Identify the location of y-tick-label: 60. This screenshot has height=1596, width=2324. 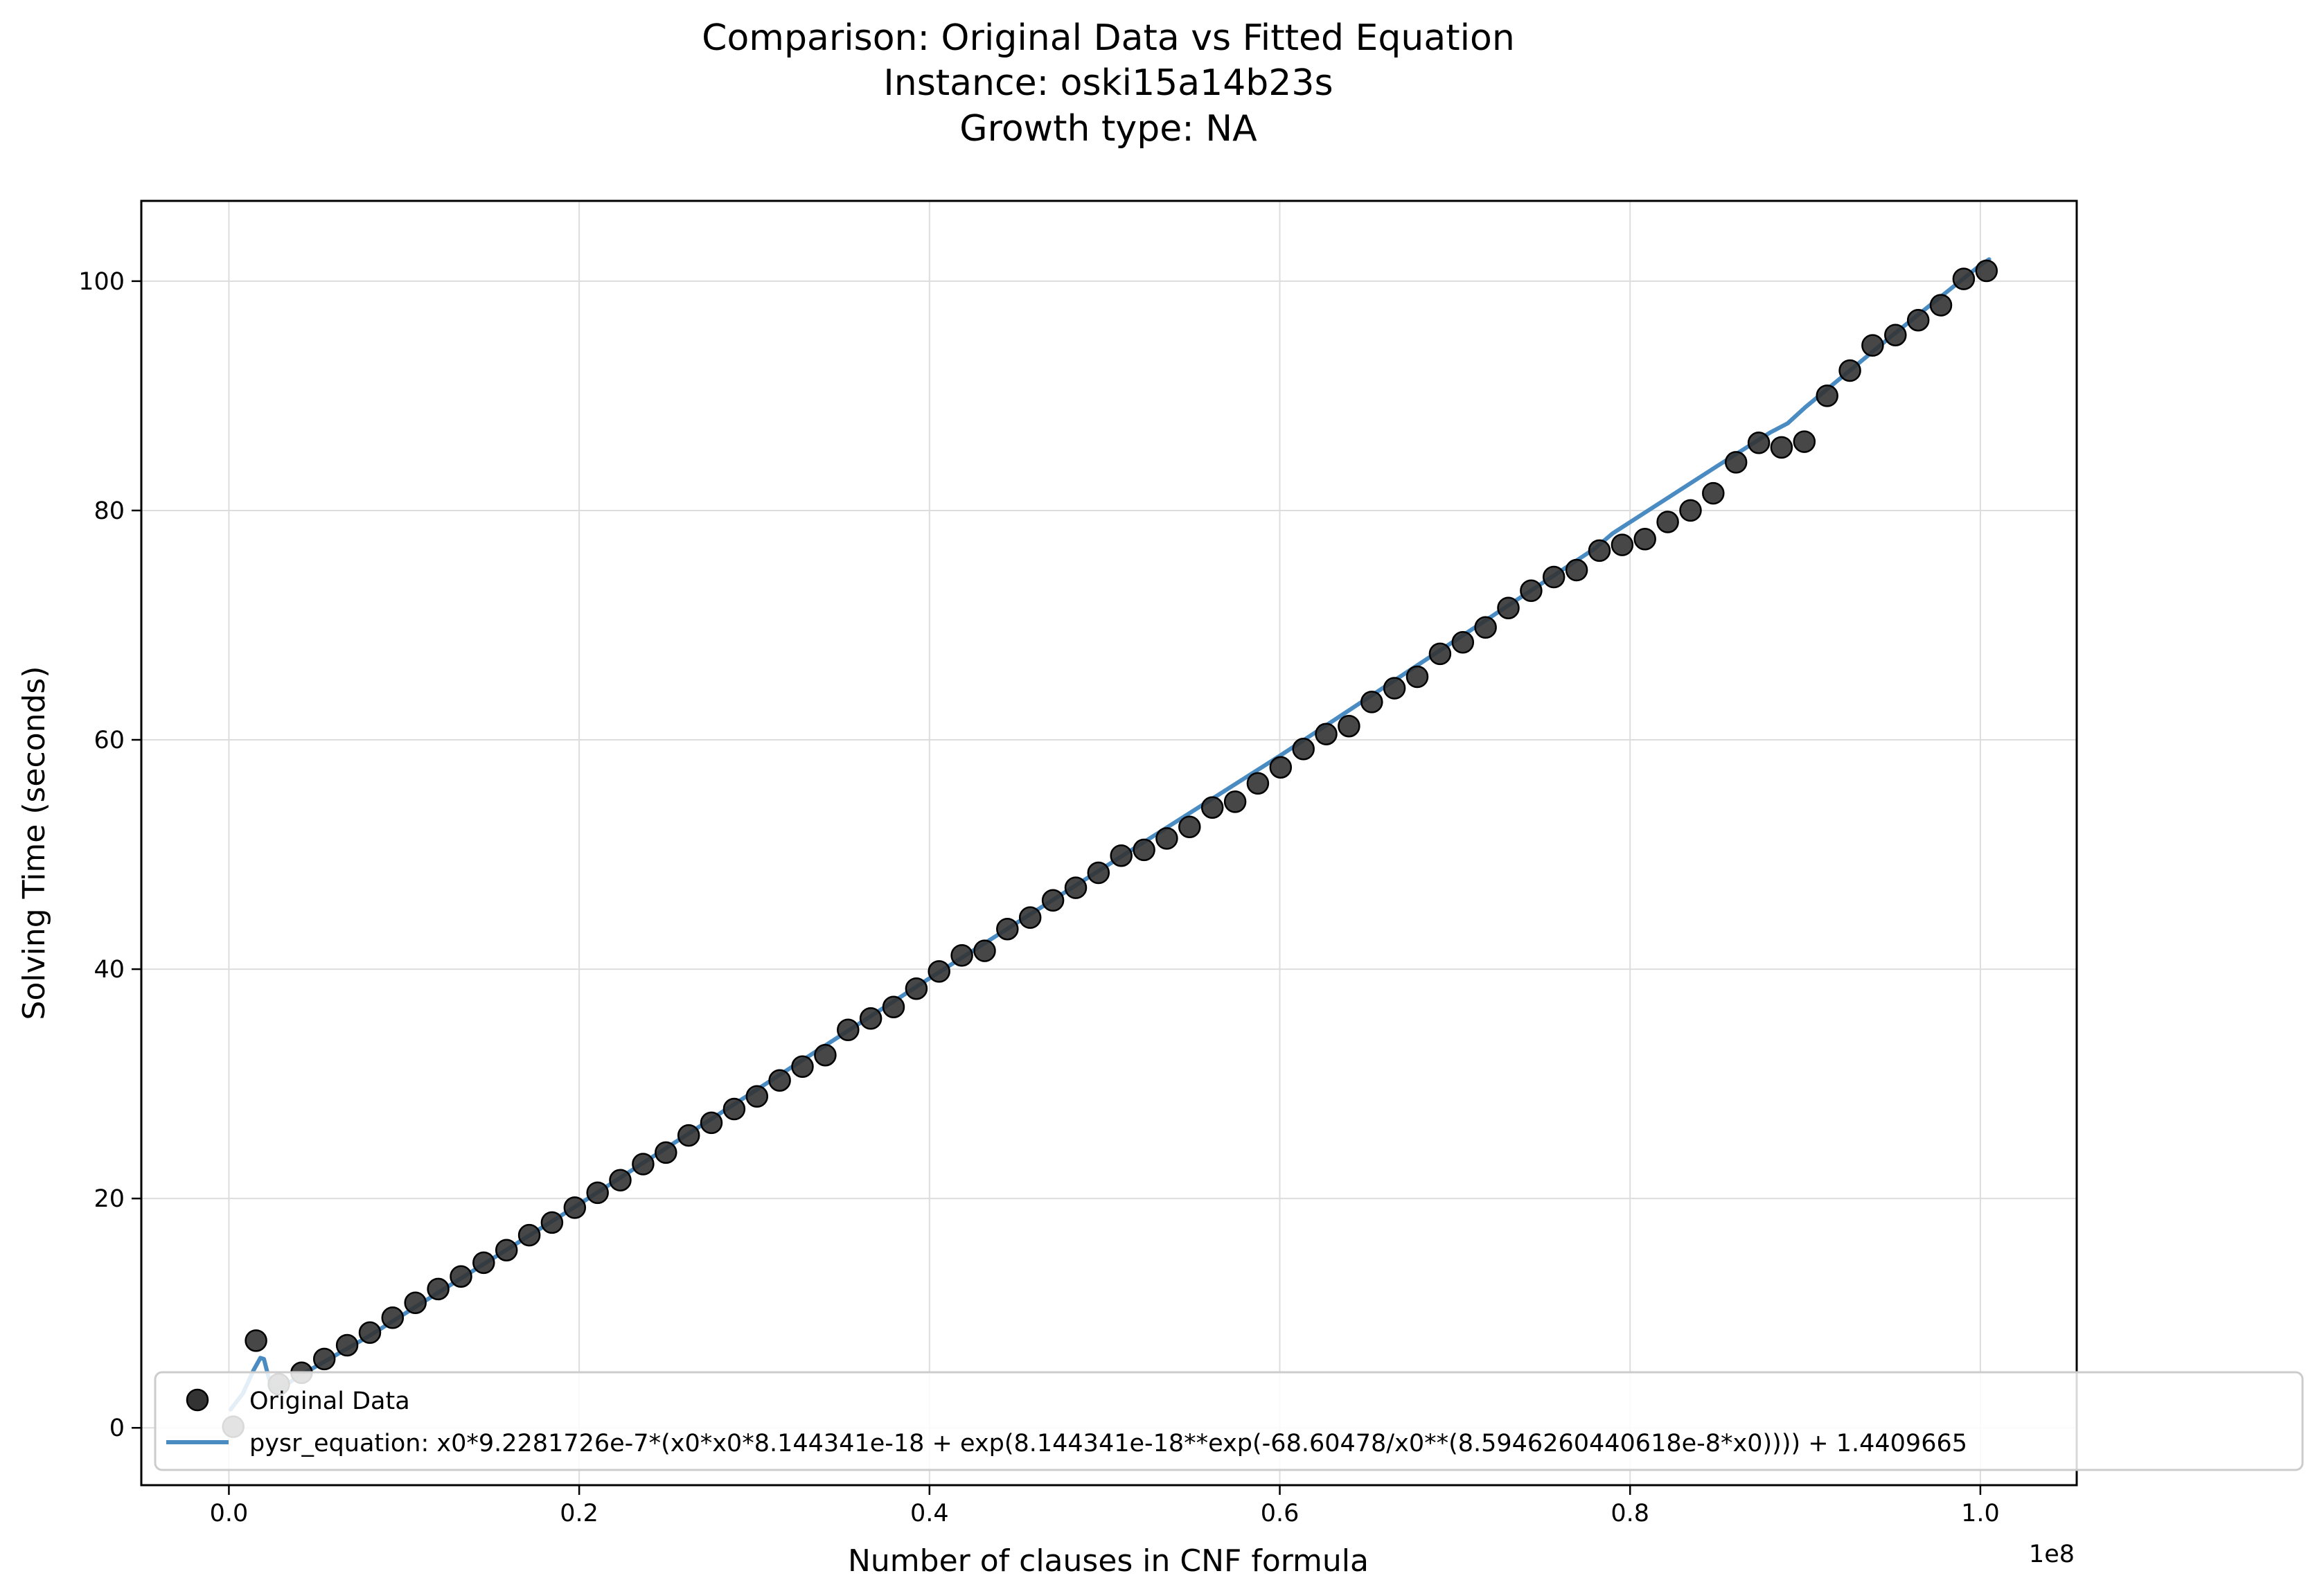
(109, 740).